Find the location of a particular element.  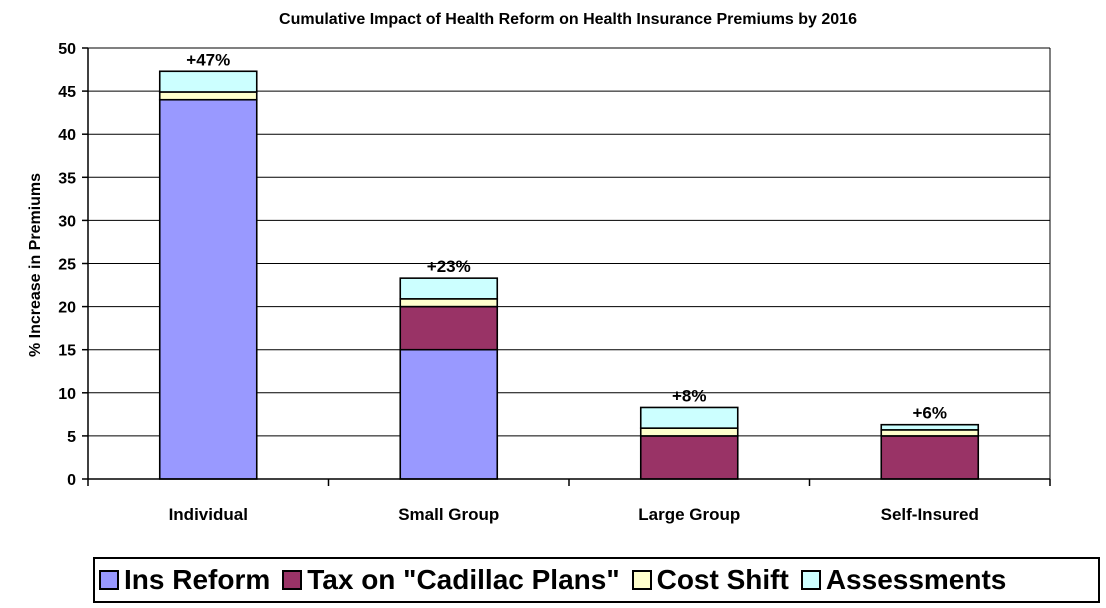

legend-swatch-cost-shift is located at coordinates (641, 580).